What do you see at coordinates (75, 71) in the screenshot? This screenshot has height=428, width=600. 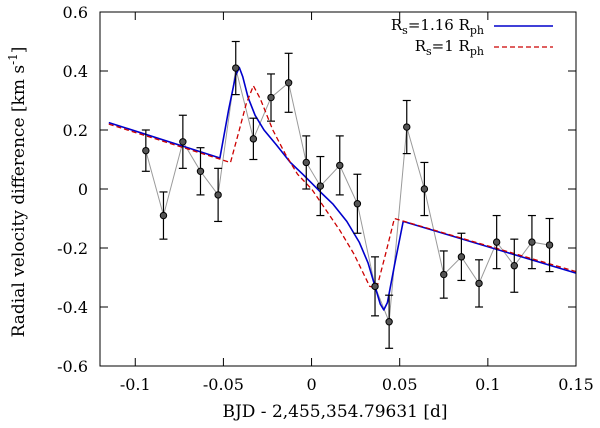 I see `y-tick-label: 0.4` at bounding box center [75, 71].